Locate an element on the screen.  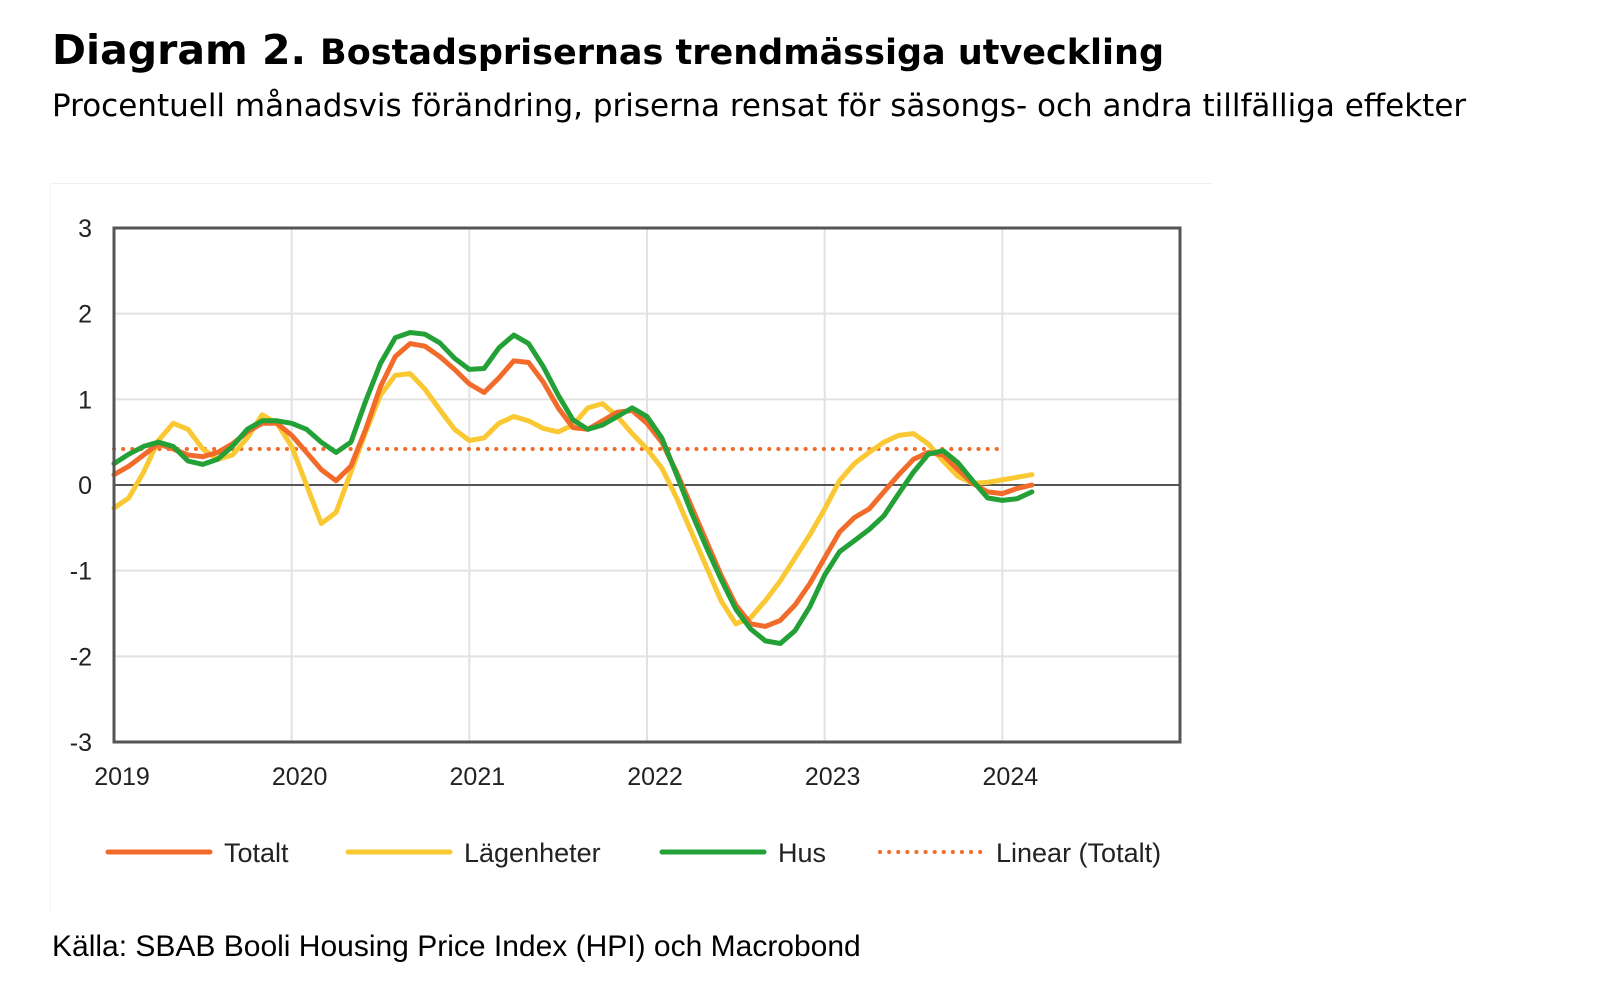
x-tick-label: 2022 is located at coordinates (655, 777).